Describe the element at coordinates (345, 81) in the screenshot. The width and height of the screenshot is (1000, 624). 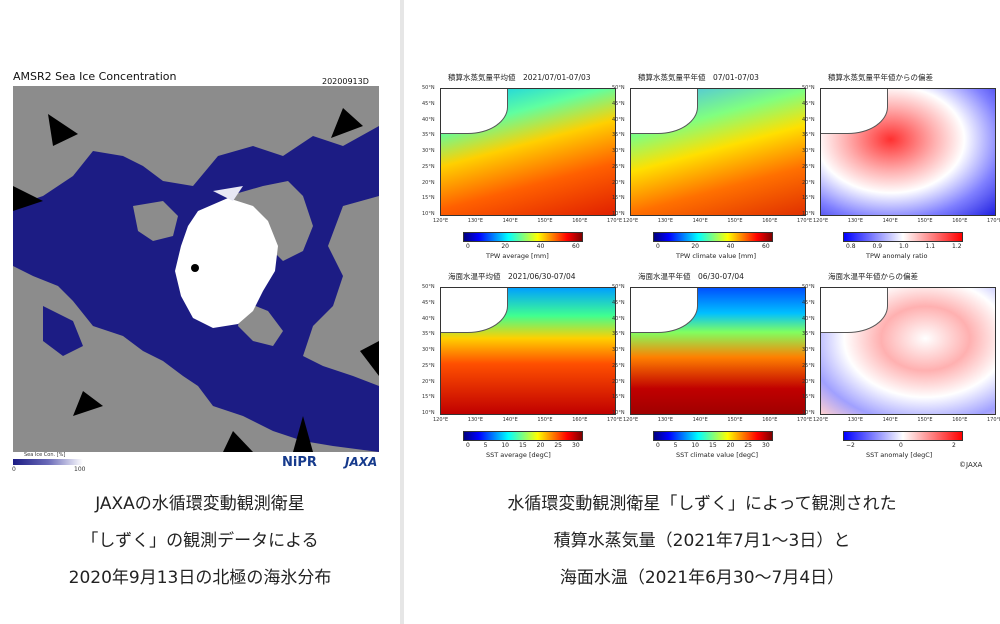
I see `map-date: 20200913D` at that location.